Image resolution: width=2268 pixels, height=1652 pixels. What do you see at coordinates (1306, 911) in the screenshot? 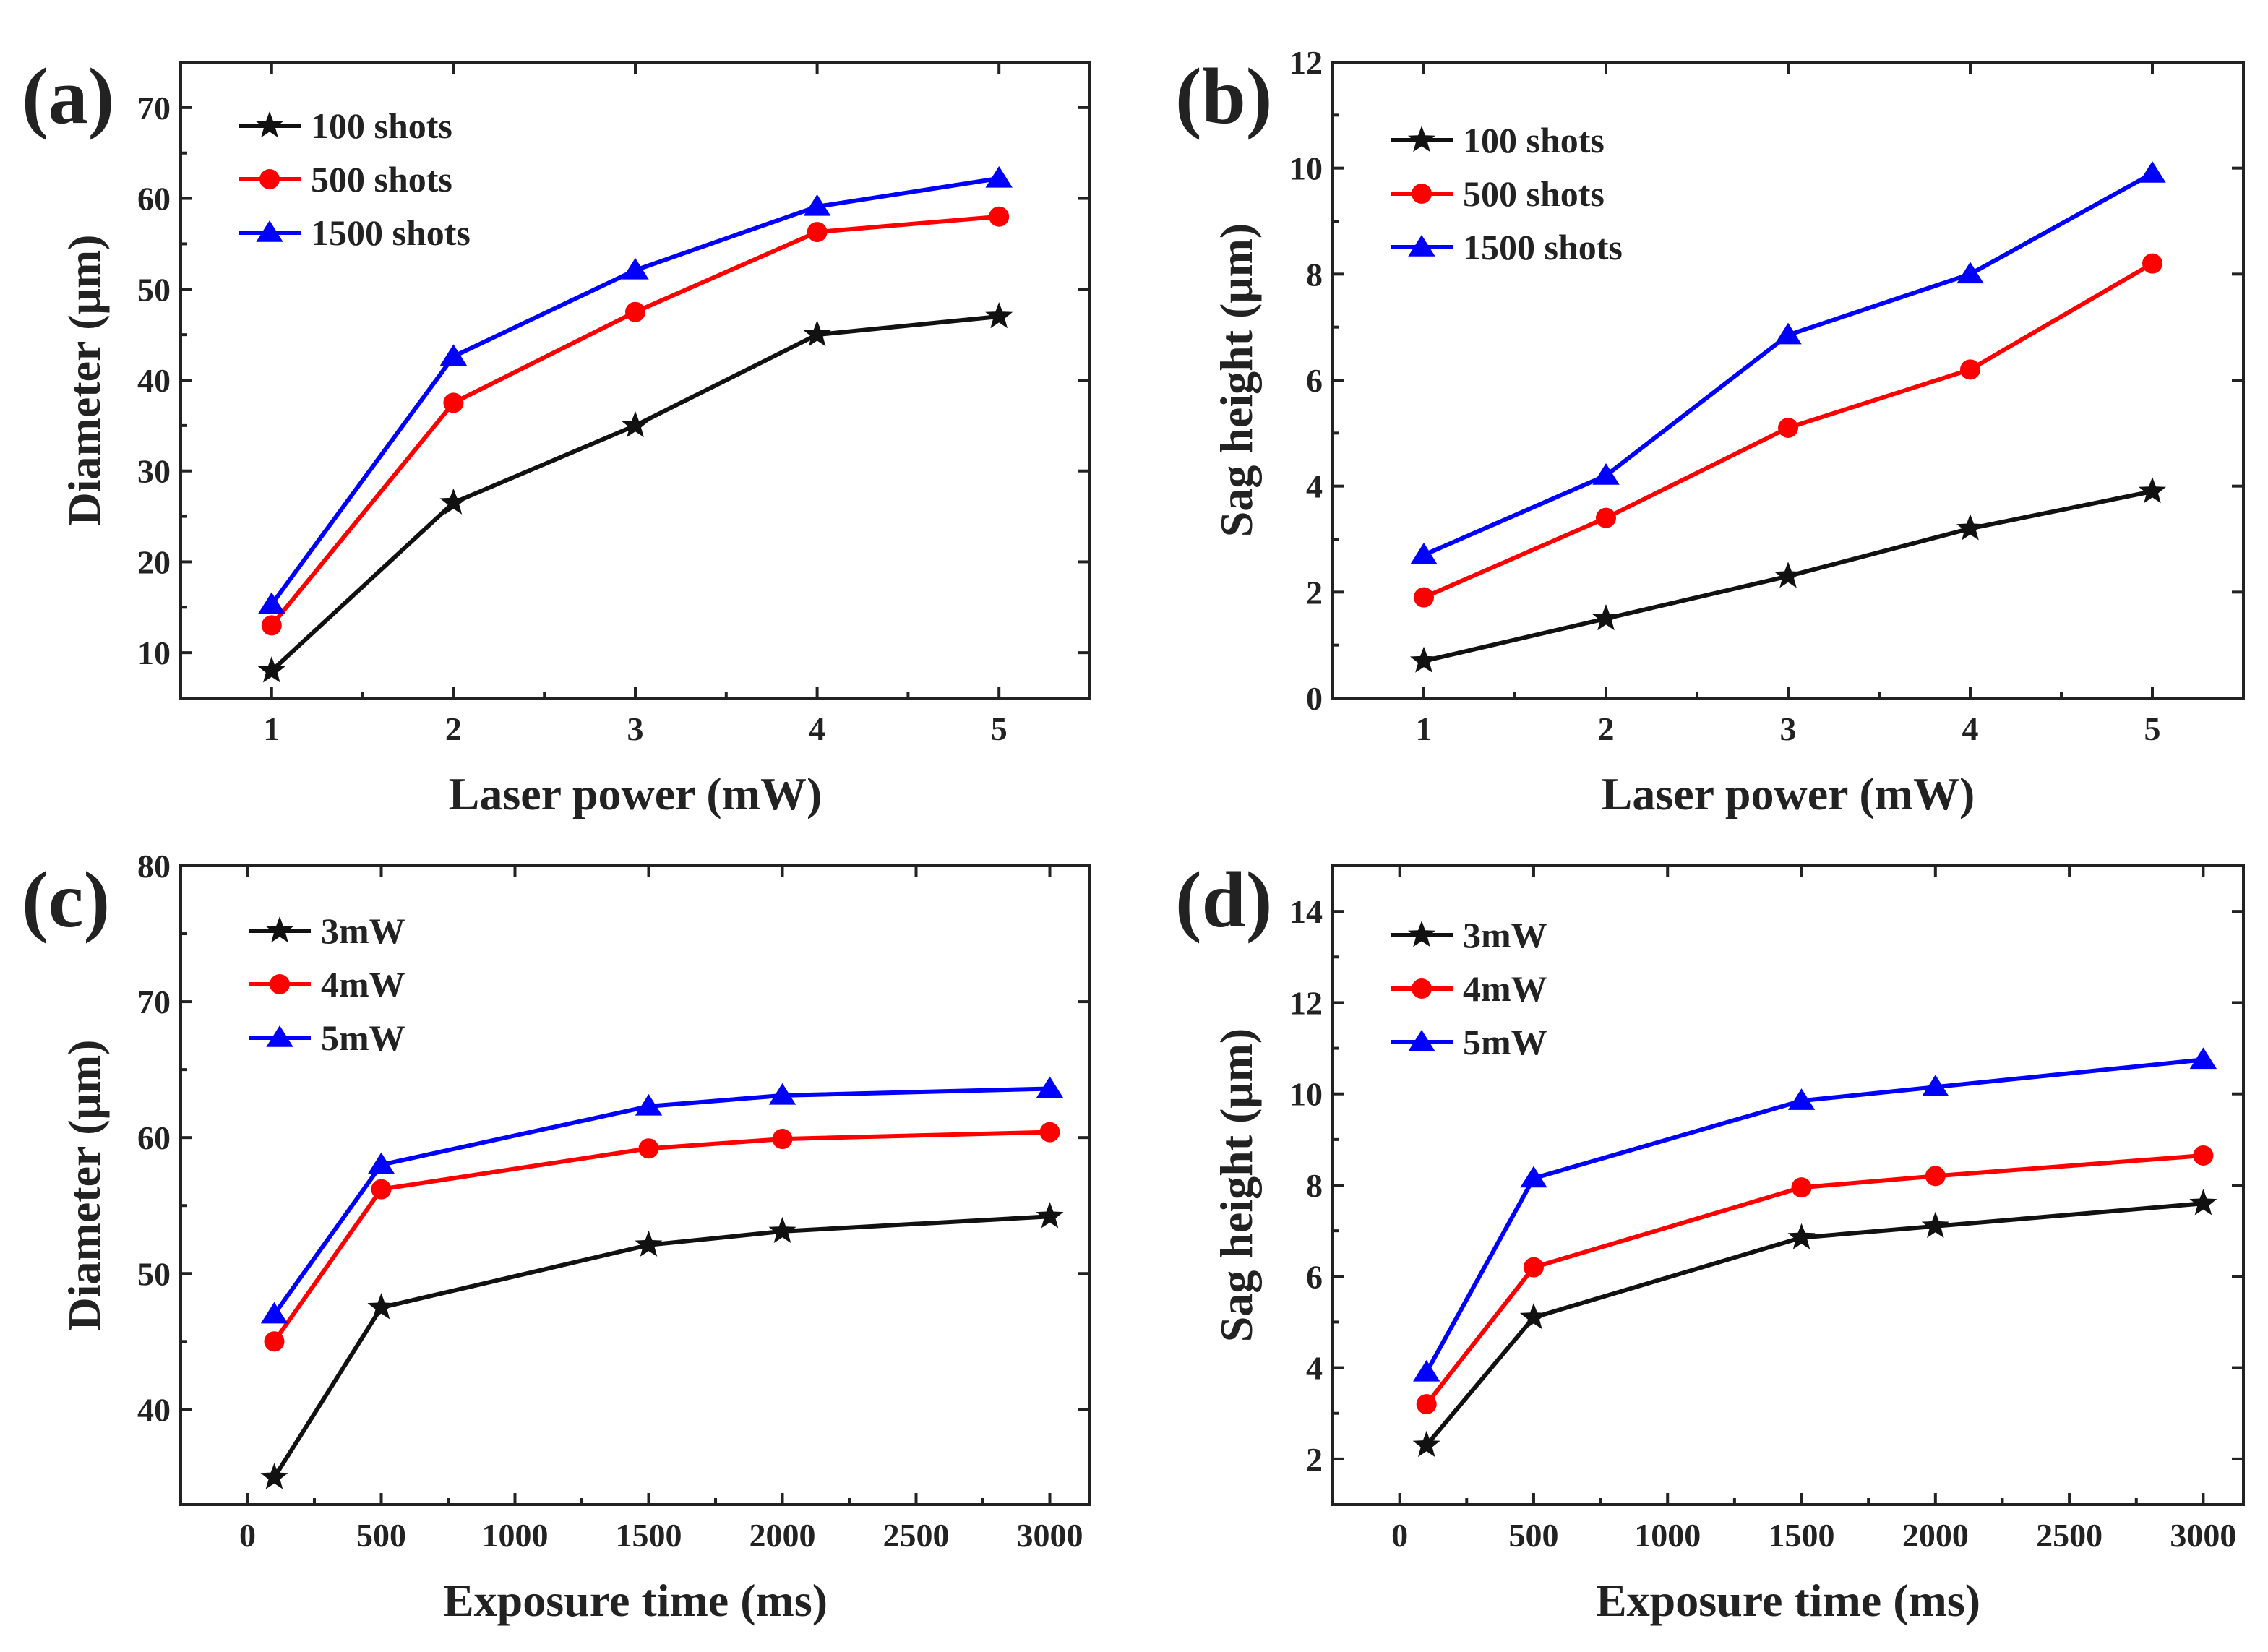
I see `y-tick-label: 14` at bounding box center [1306, 911].